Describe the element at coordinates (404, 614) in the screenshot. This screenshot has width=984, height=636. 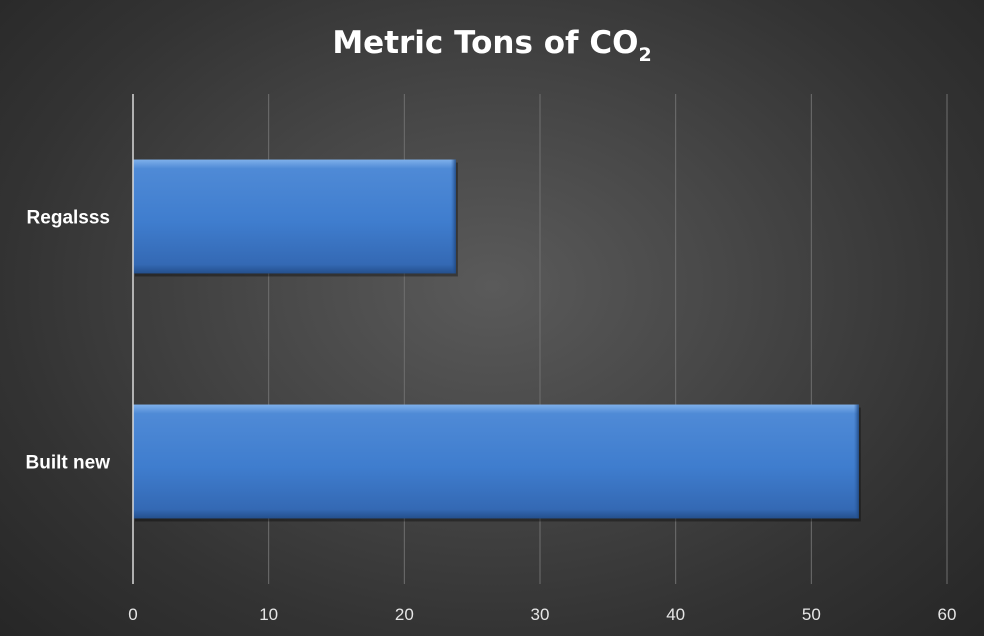
I see `x-tick-label-20: 20` at that location.